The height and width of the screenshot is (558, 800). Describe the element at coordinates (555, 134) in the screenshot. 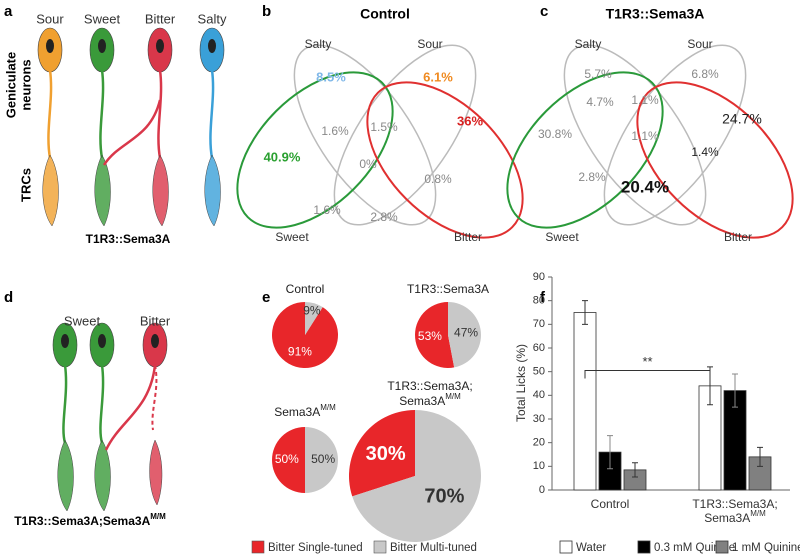

I see `label: 30.8%` at that location.